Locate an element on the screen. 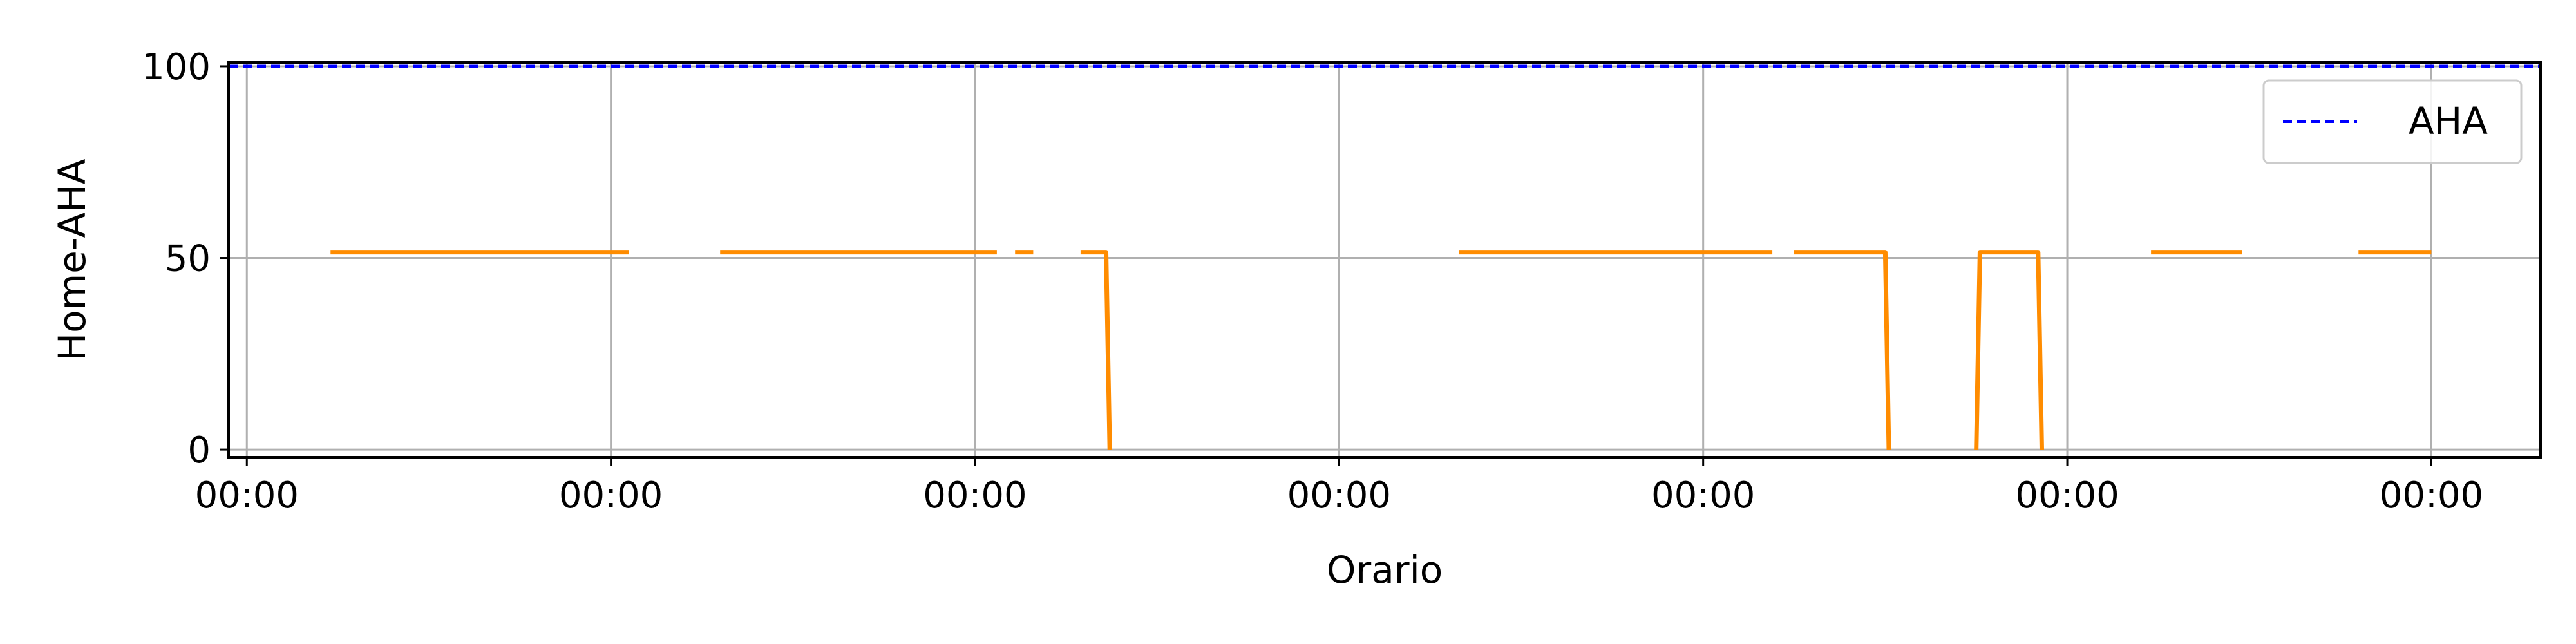 Image resolution: width=2576 pixels, height=644 pixels. legend: AHA is located at coordinates (2392, 121).